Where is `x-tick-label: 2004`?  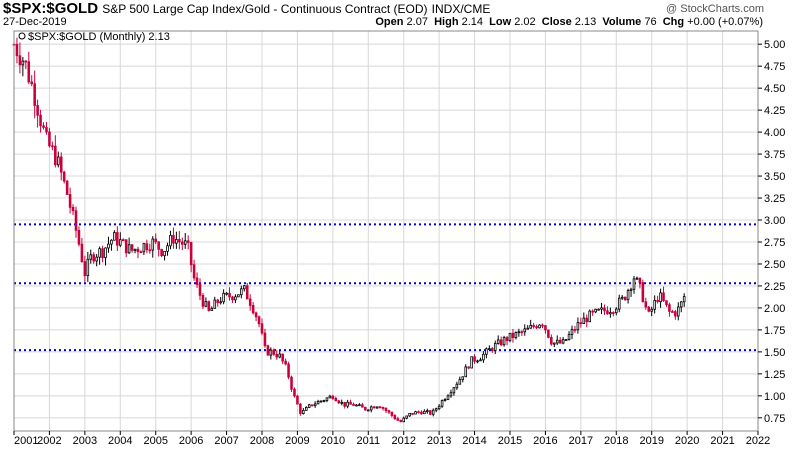
x-tick-label: 2004 is located at coordinates (120, 441).